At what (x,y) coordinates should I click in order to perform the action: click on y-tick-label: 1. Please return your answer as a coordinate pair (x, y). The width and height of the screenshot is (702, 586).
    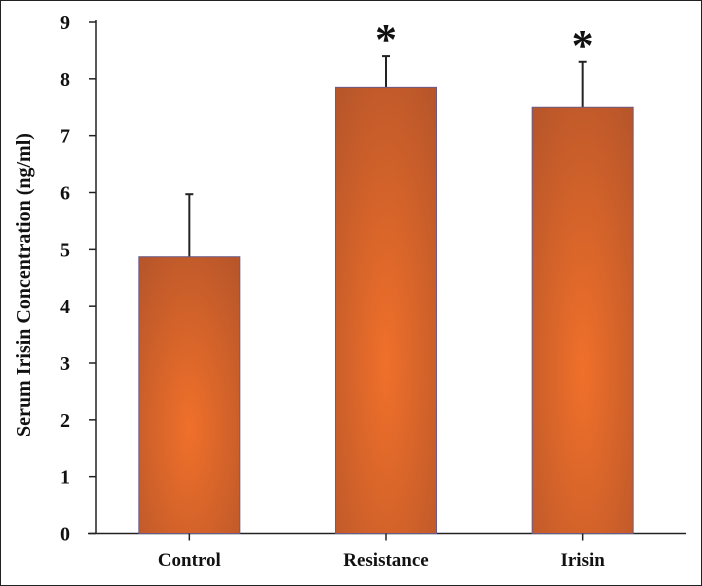
    Looking at the image, I should click on (65, 478).